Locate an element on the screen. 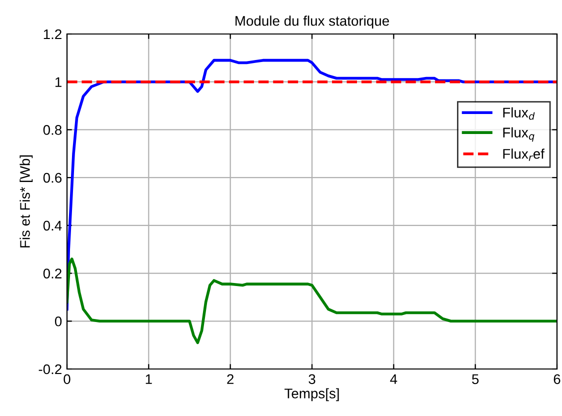 This screenshot has width=562, height=416. legend-label: Flux$_{r}$ef is located at coordinates (523, 154).